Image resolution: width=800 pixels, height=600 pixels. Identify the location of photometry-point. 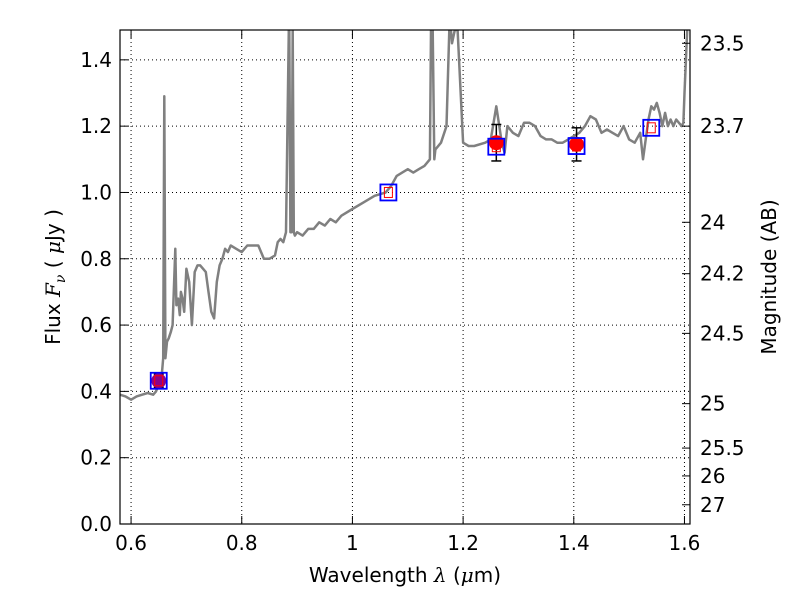
(577, 144).